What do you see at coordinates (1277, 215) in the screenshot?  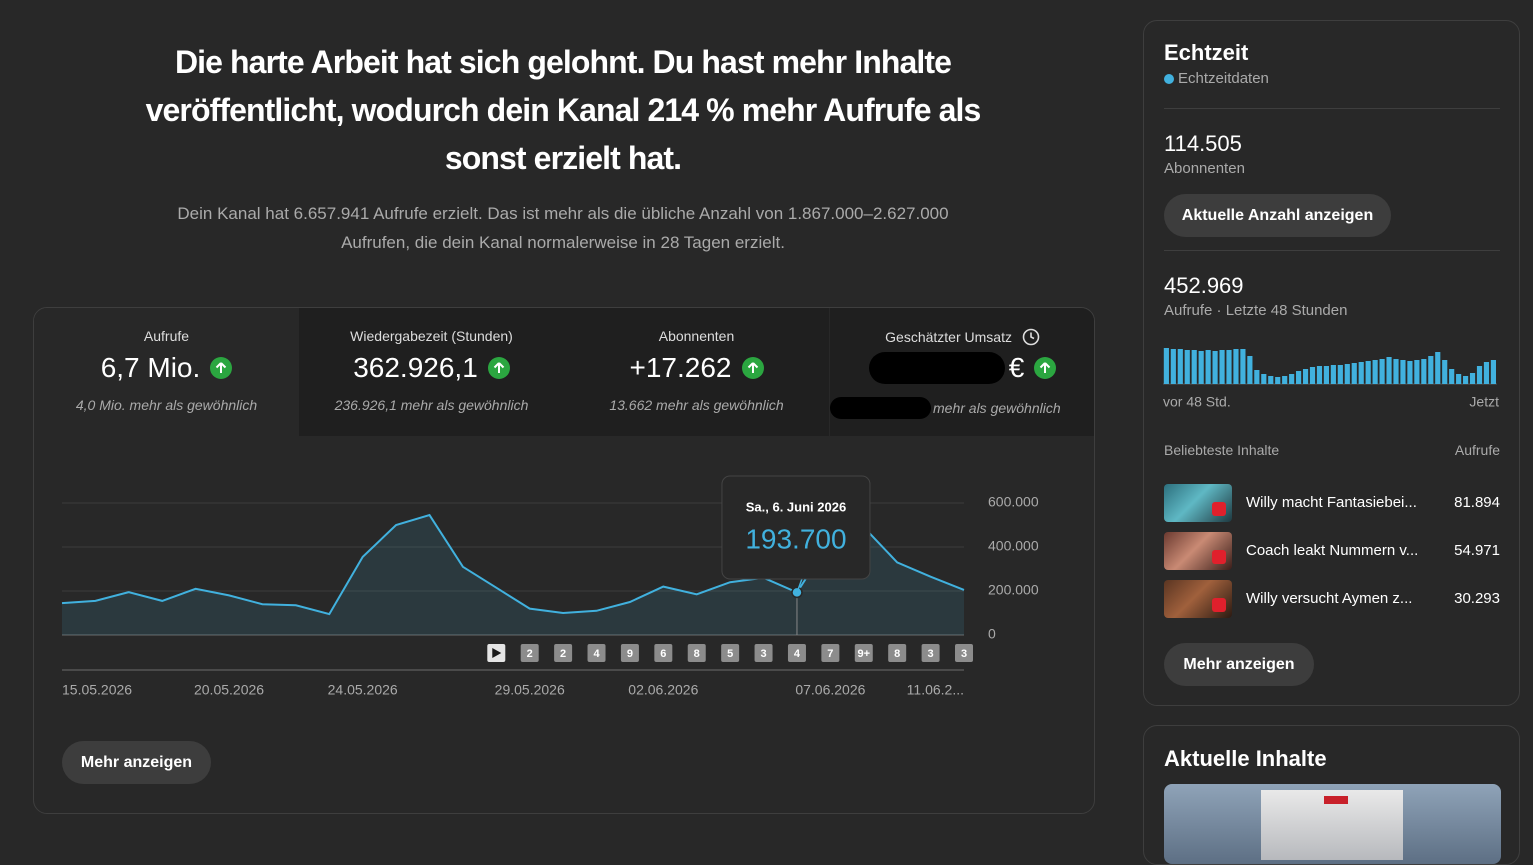 I see `show-count-button: Aktuelle Anzahl anzeigen` at bounding box center [1277, 215].